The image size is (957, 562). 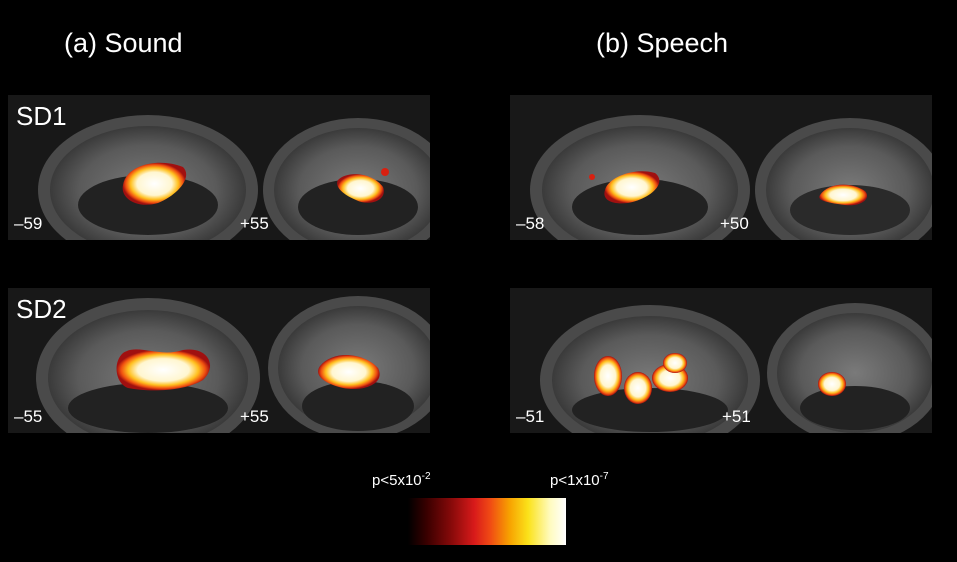 I want to click on panel-b-title: (b) Speech, so click(x=662, y=43).